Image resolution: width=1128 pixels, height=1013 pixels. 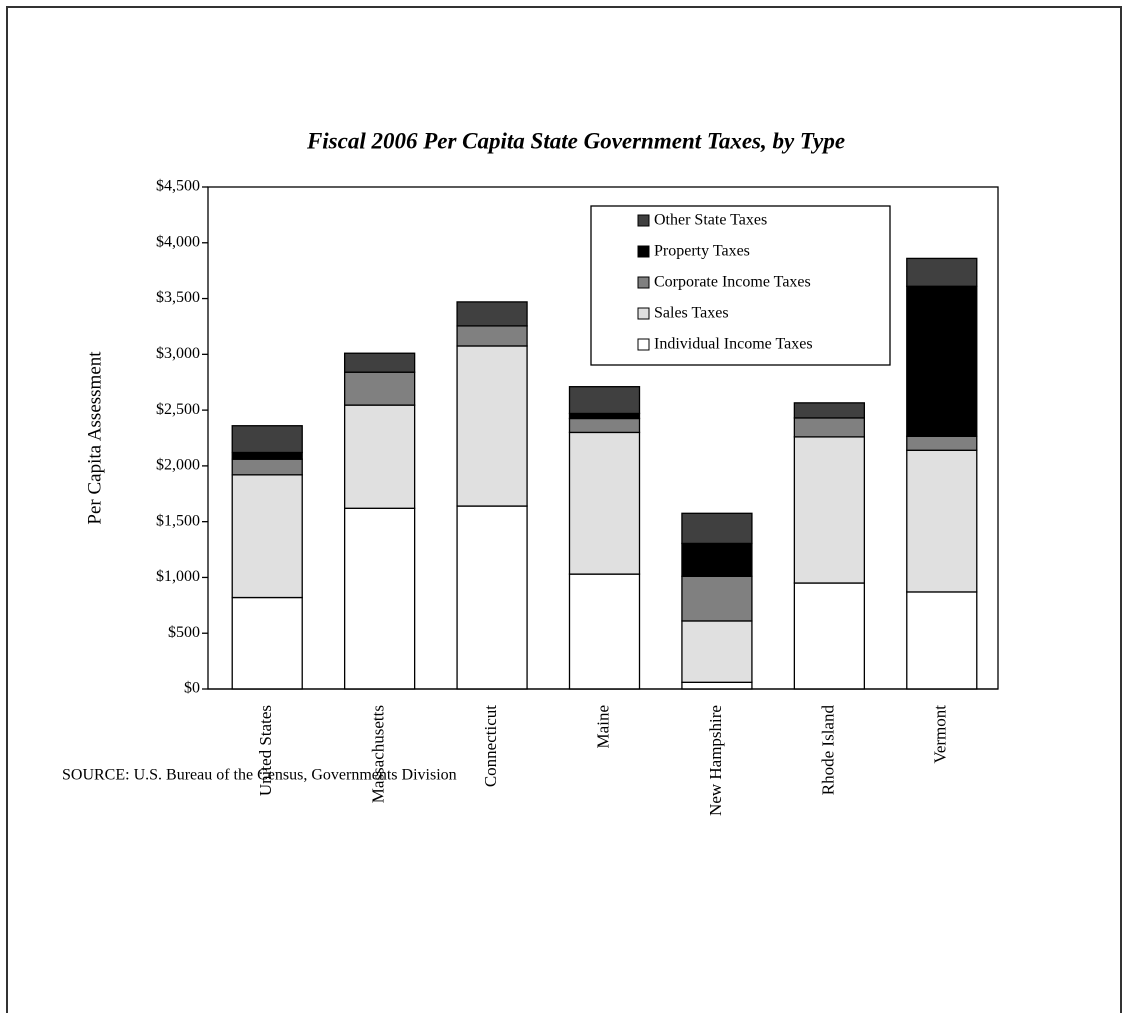 I want to click on y-tick-label: $4,500, so click(x=178, y=186).